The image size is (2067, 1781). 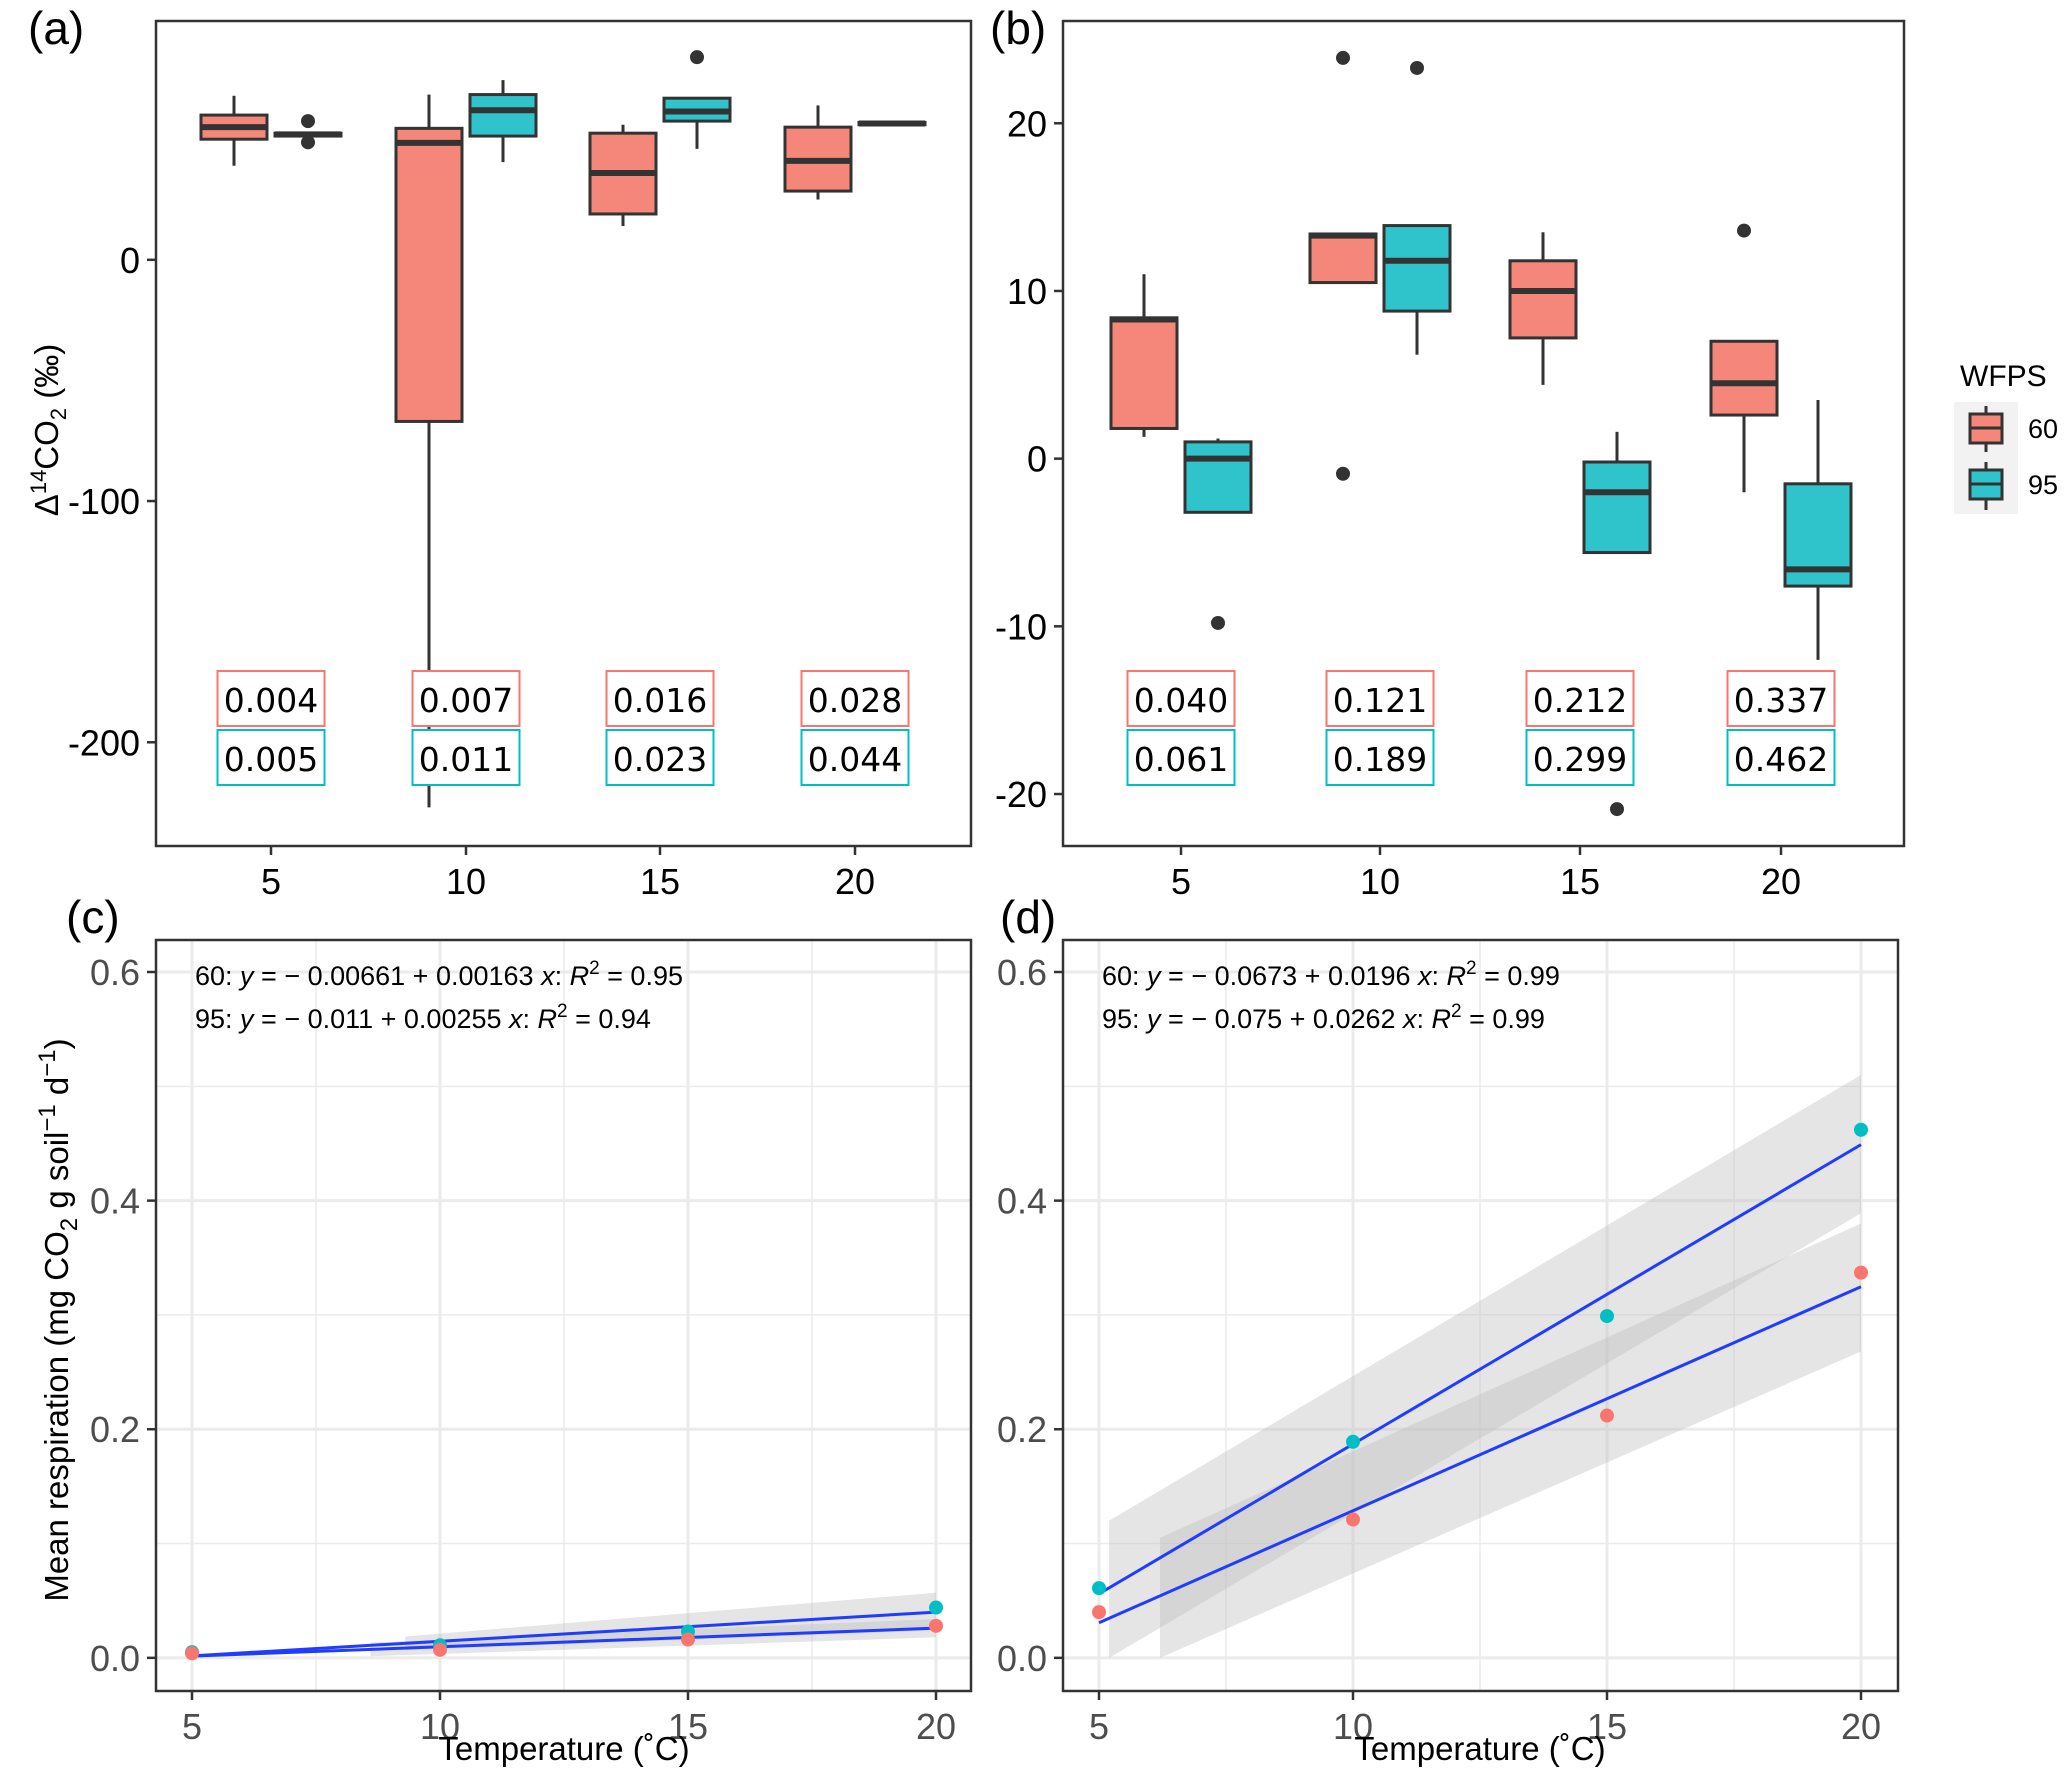 I want to click on equation-part: = − 0.00661 + 0.00163, so click(x=398, y=976).